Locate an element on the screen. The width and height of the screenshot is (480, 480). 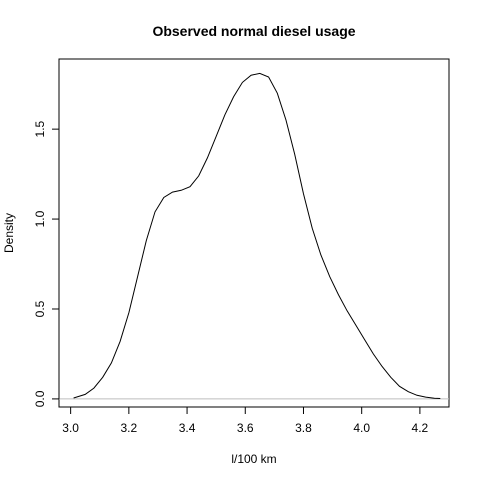
y-tick-label: 1.5 is located at coordinates (40, 128).